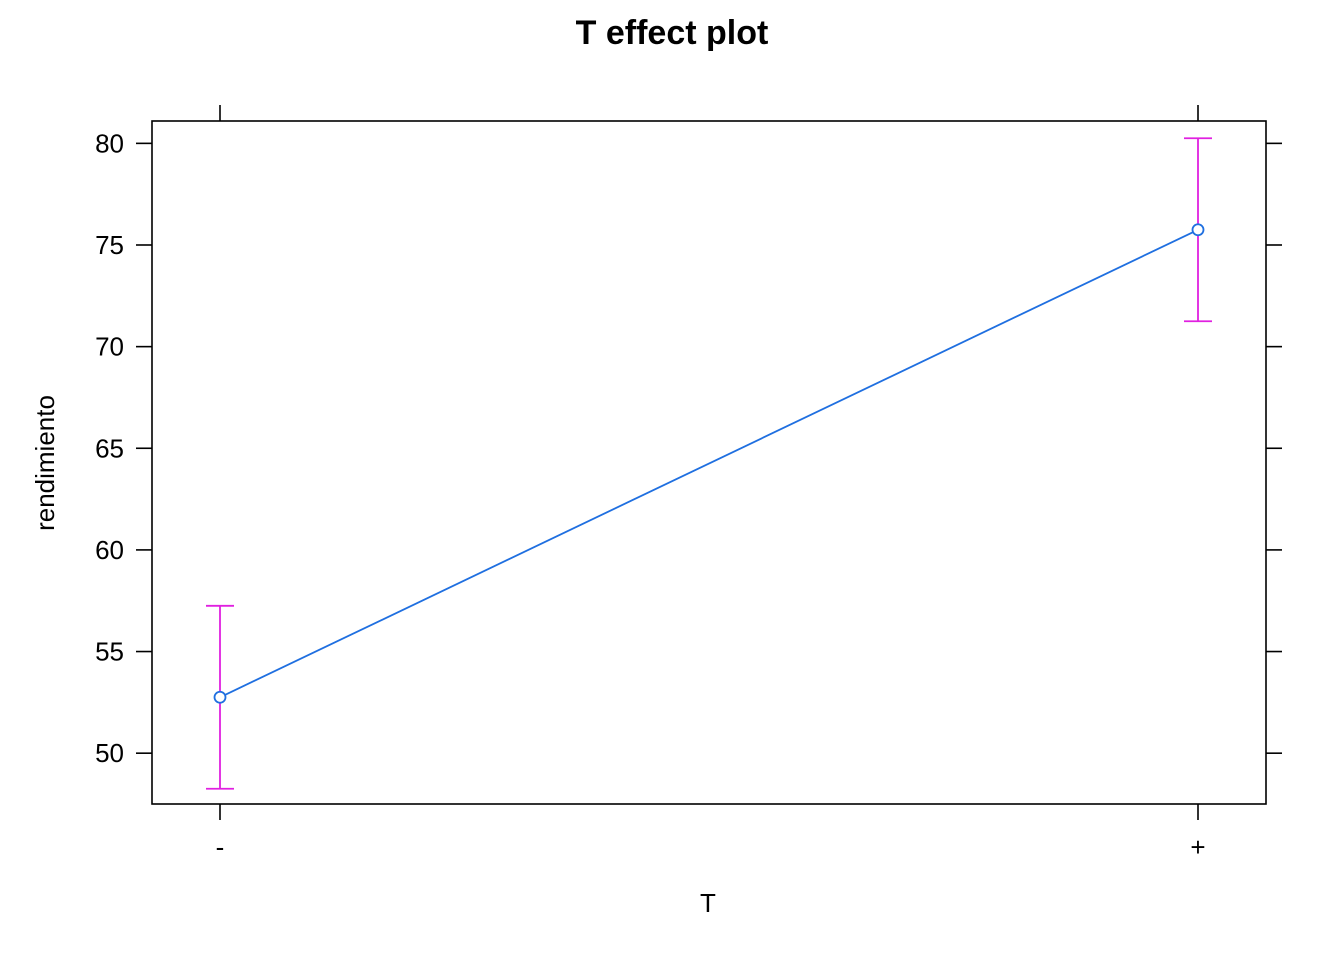 This screenshot has width=1344, height=960. I want to click on y-tick-label: 50, so click(109, 753).